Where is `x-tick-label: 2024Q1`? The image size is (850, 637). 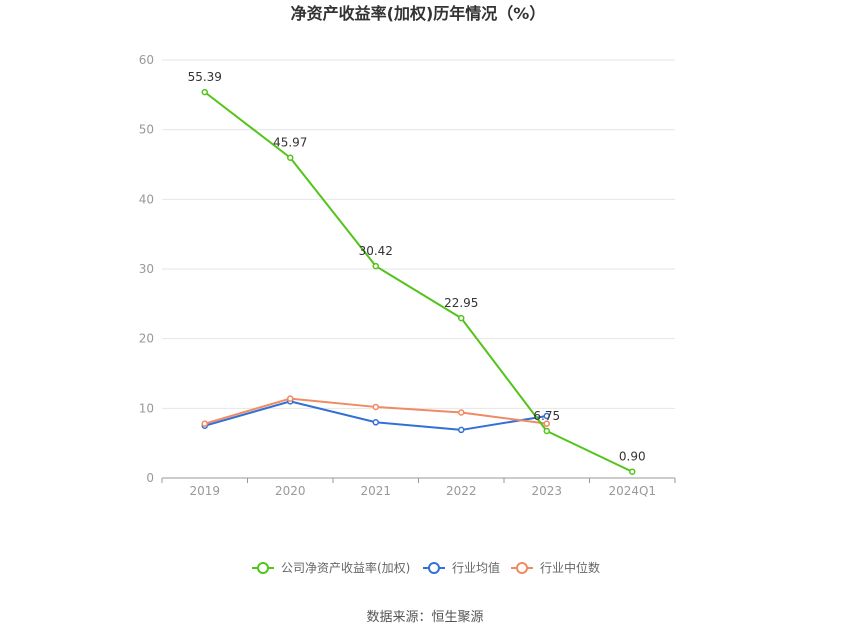 x-tick-label: 2024Q1 is located at coordinates (632, 491).